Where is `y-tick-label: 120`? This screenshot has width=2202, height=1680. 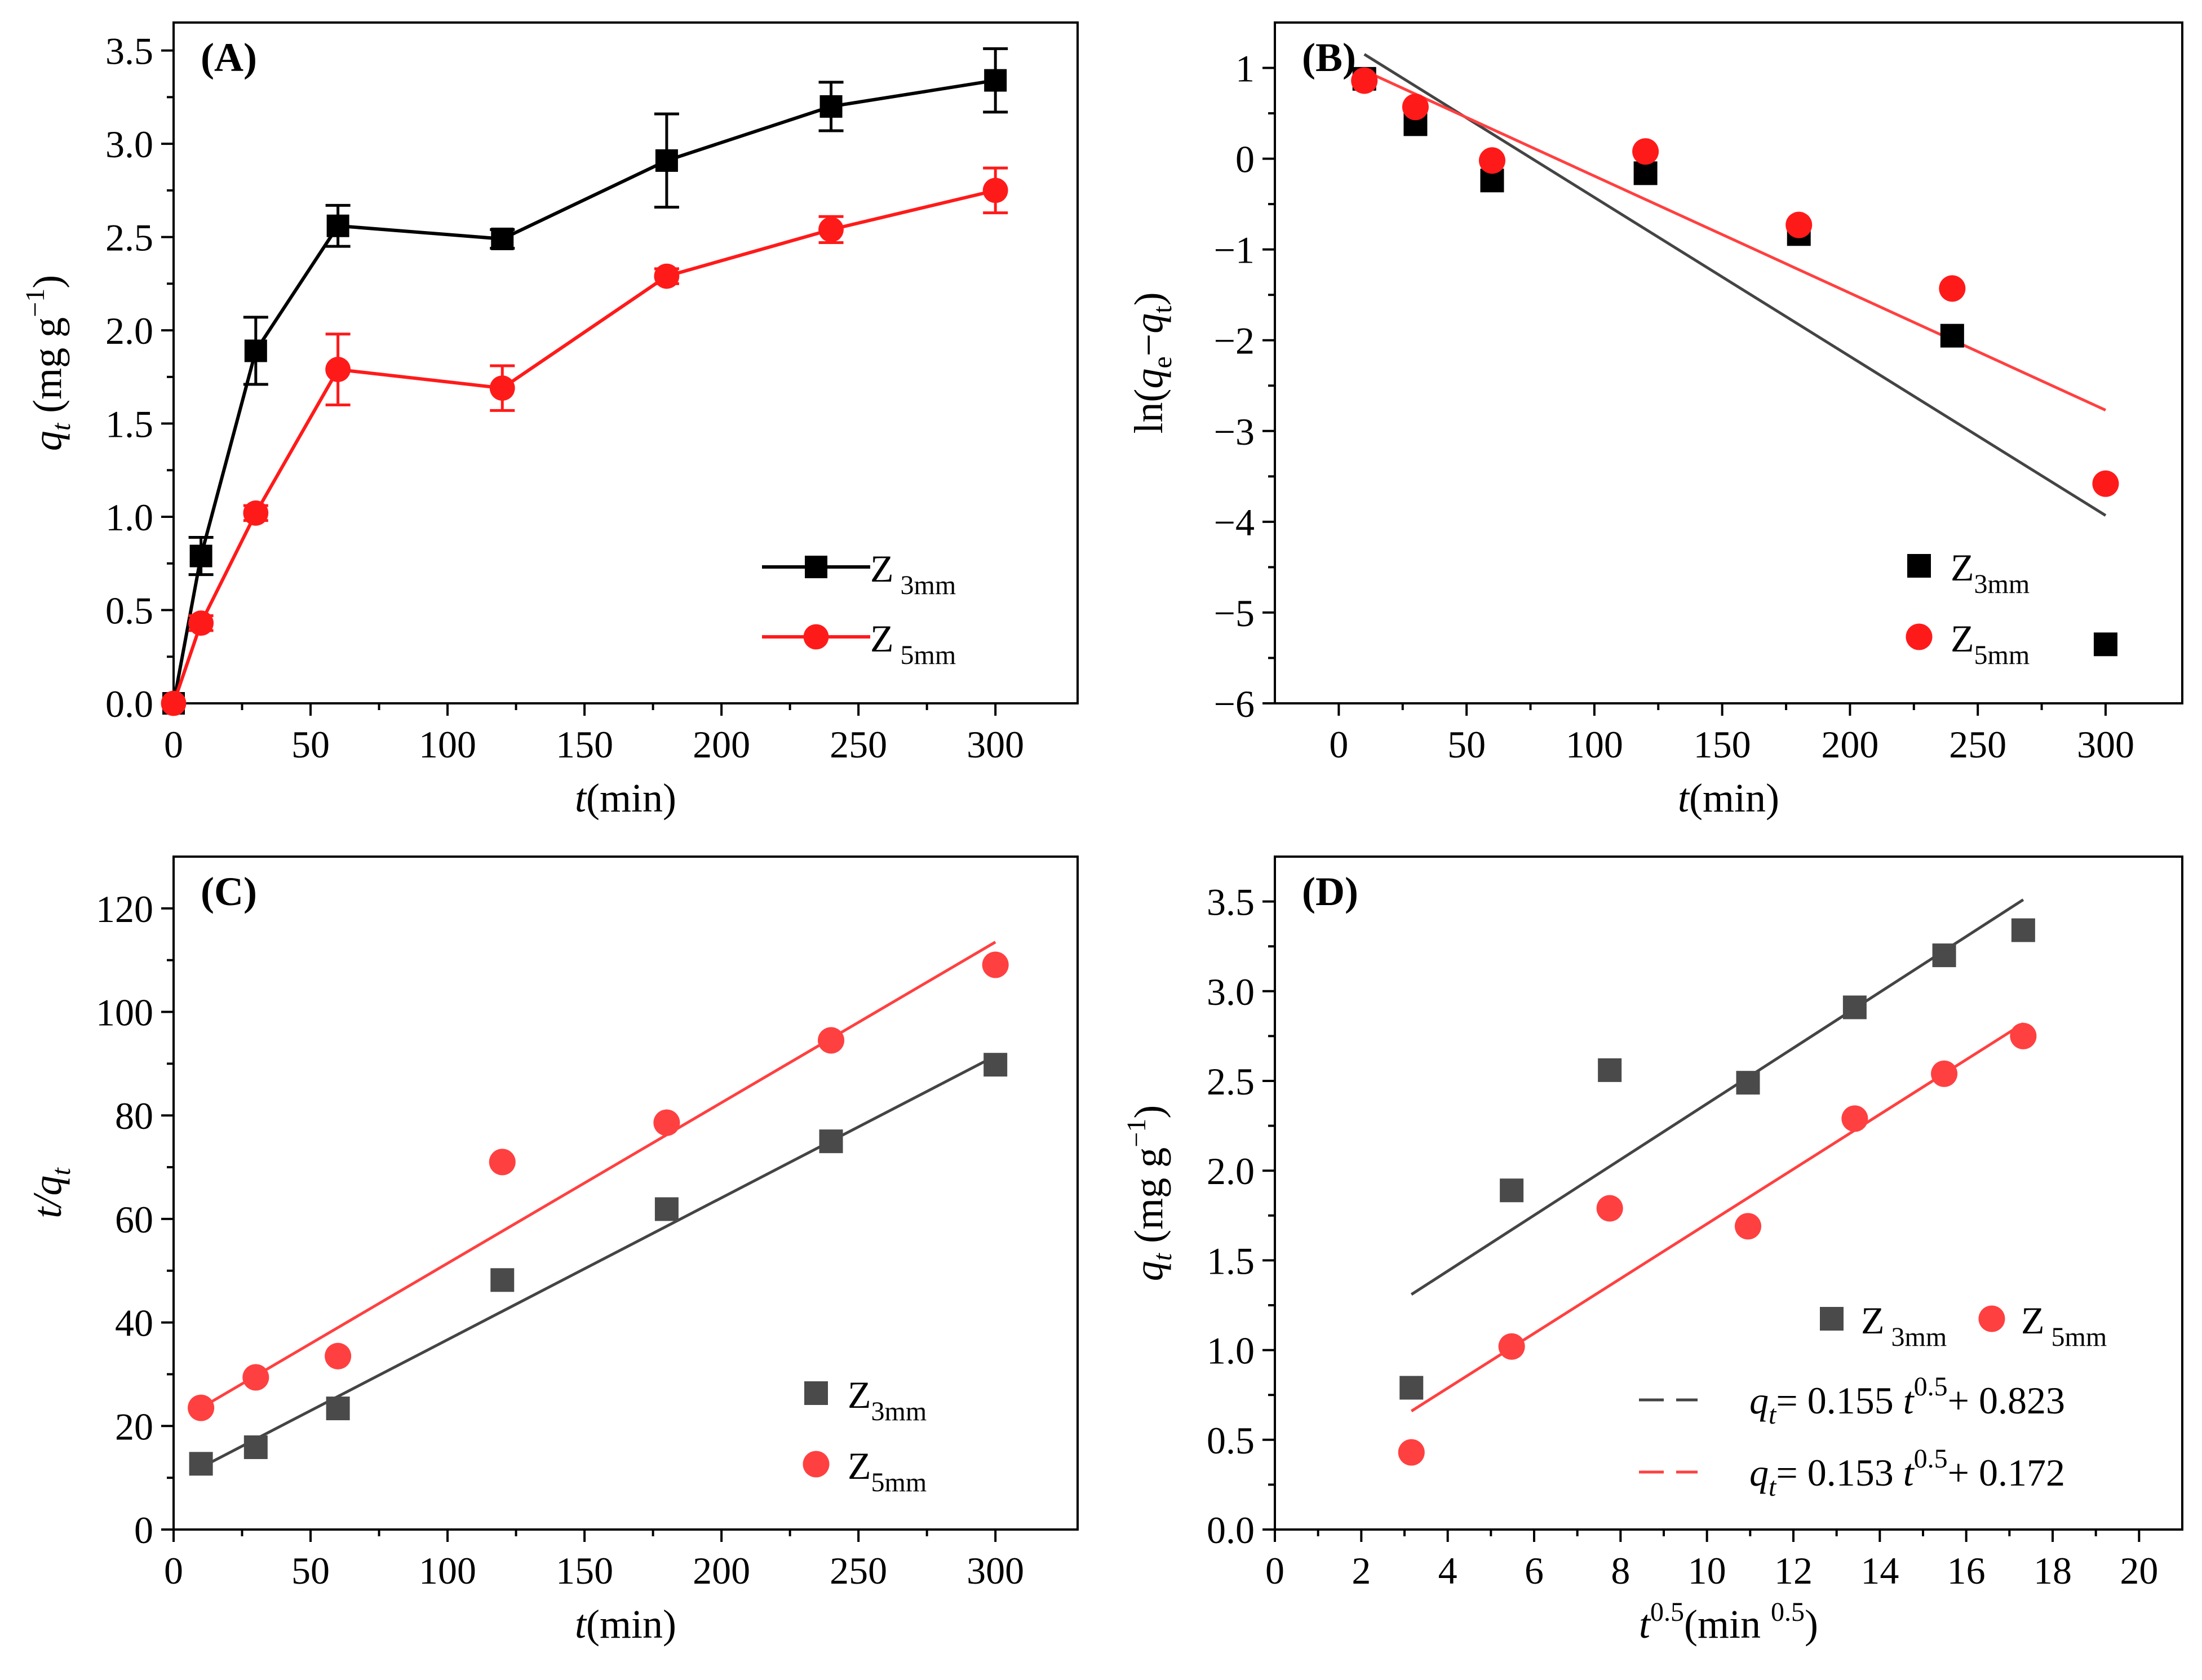
y-tick-label: 120 is located at coordinates (124, 909).